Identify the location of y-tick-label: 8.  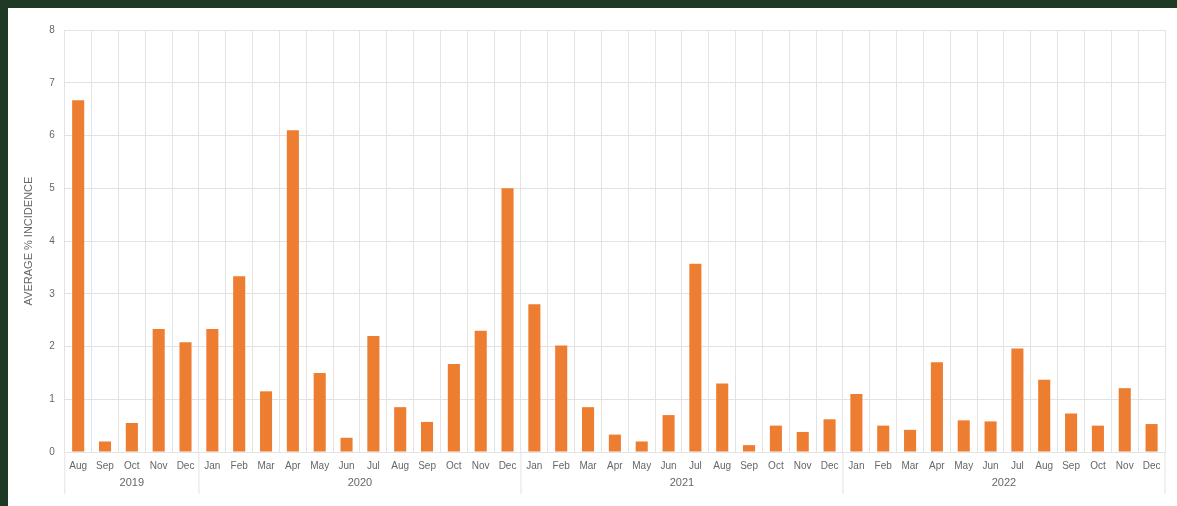
(52, 29).